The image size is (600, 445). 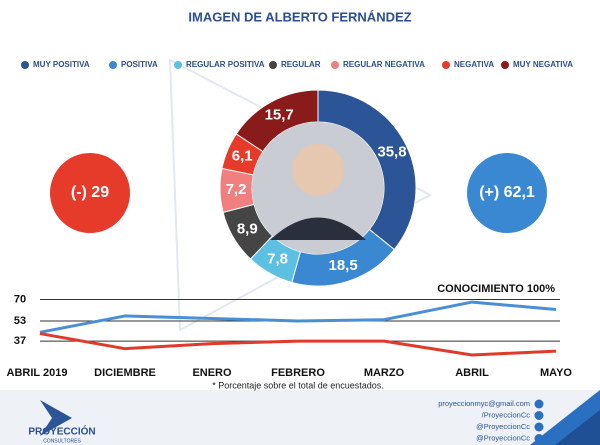 What do you see at coordinates (384, 64) in the screenshot?
I see `legend-label: REGULAR NEGATIVA` at bounding box center [384, 64].